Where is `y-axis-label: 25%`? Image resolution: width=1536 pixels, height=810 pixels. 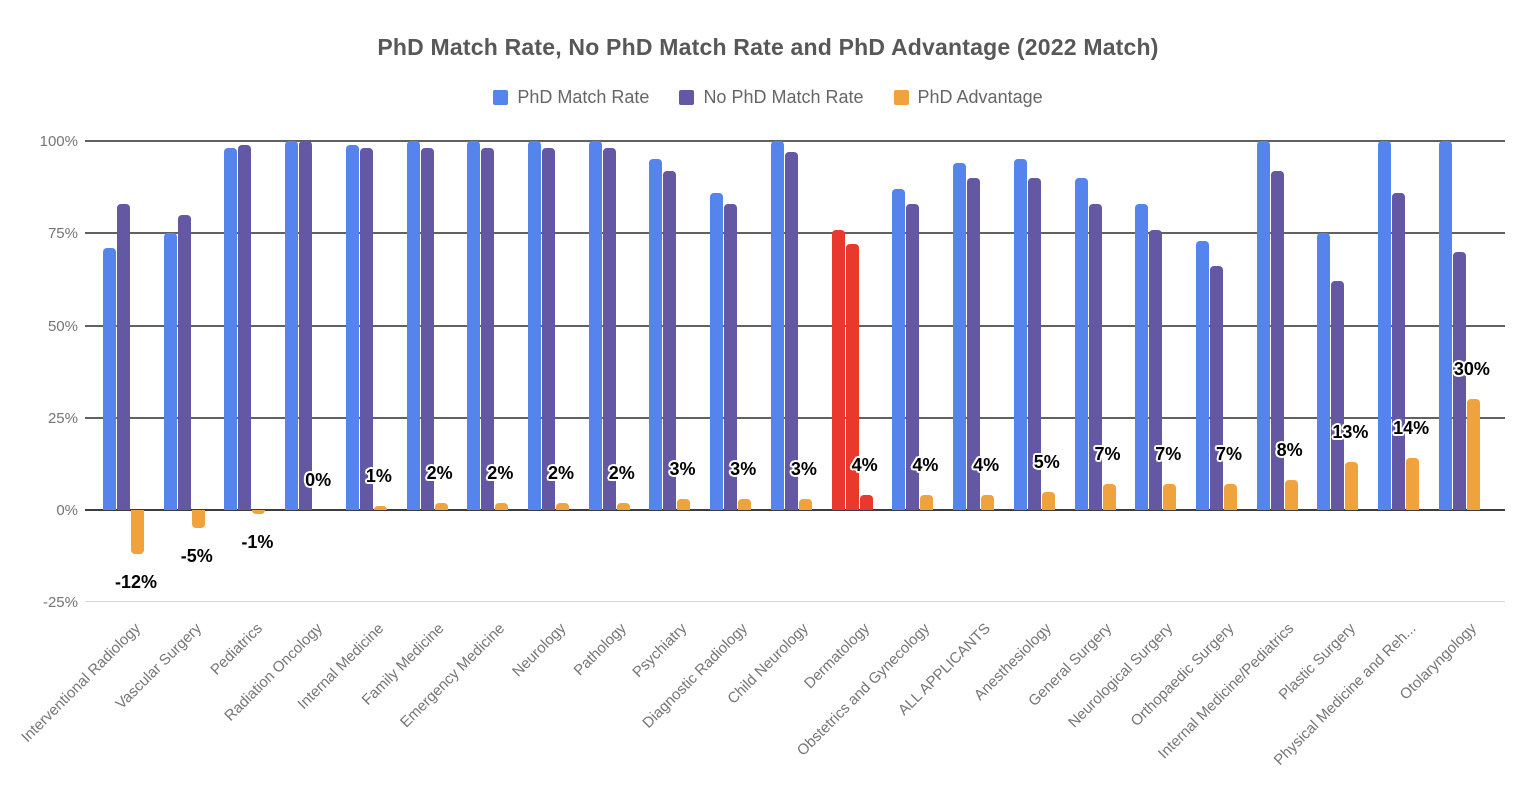 y-axis-label: 25% is located at coordinates (62, 418).